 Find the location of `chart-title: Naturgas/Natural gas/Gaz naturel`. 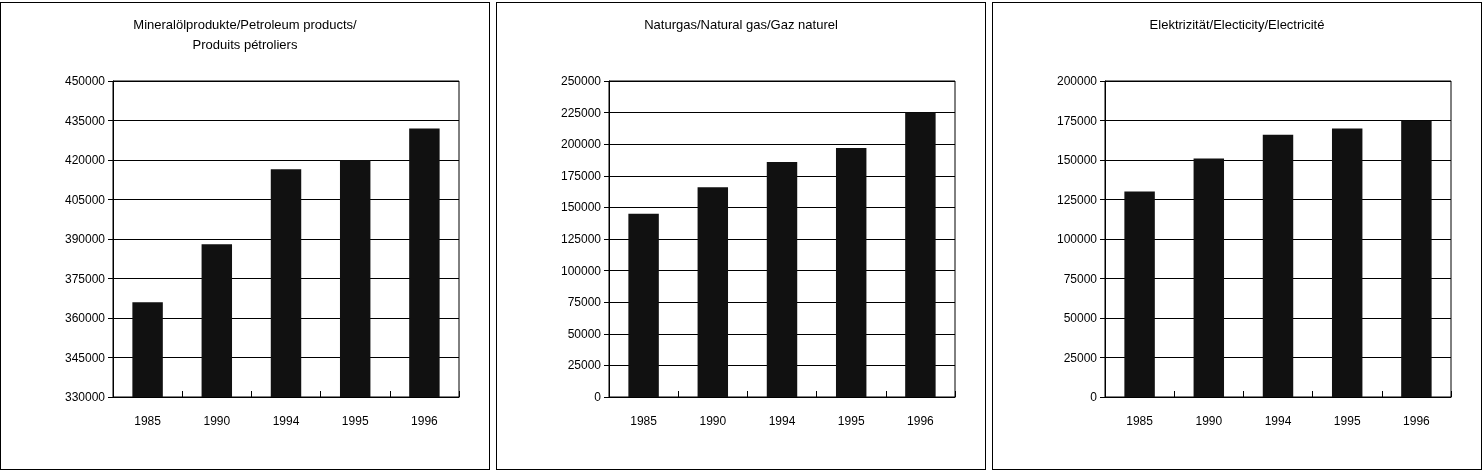

chart-title: Naturgas/Natural gas/Gaz naturel is located at coordinates (741, 24).